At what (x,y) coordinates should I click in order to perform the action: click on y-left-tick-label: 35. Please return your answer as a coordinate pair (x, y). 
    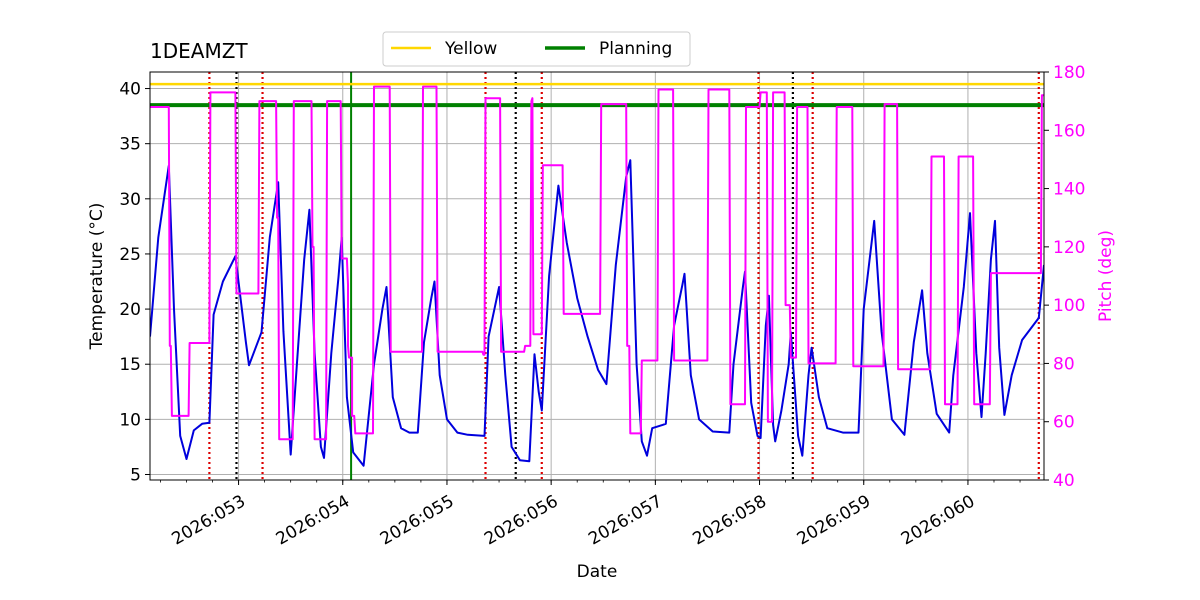
    Looking at the image, I should click on (130, 145).